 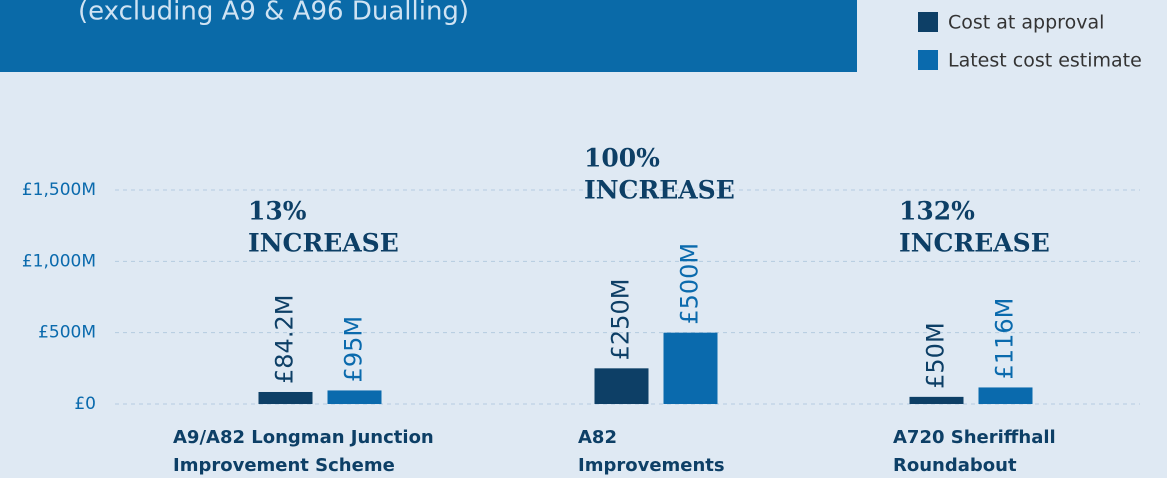 I want to click on value-label: £250M, so click(x=621, y=320).